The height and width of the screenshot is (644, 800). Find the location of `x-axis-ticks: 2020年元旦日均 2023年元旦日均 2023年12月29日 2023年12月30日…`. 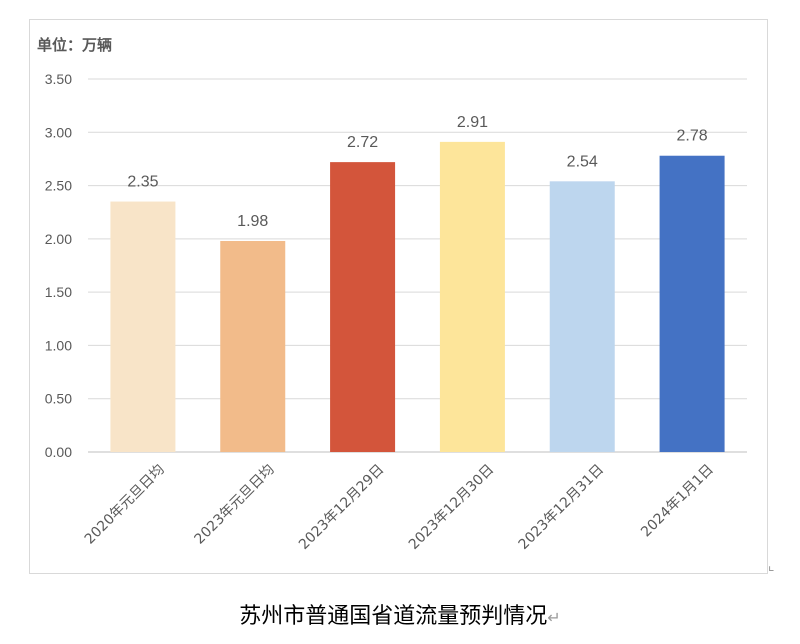

x-axis-ticks: 2020年元旦日均 2023年元旦日均 2023年12月29日 2023年12月30日… is located at coordinates (399, 507).